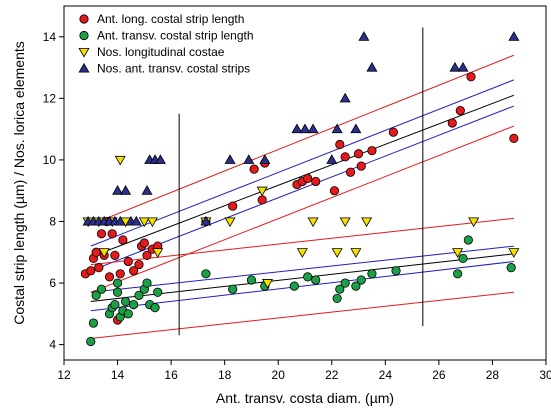 The height and width of the screenshot is (418, 551). Describe the element at coordinates (332, 375) in the screenshot. I see `x-tick-label: 22` at that location.